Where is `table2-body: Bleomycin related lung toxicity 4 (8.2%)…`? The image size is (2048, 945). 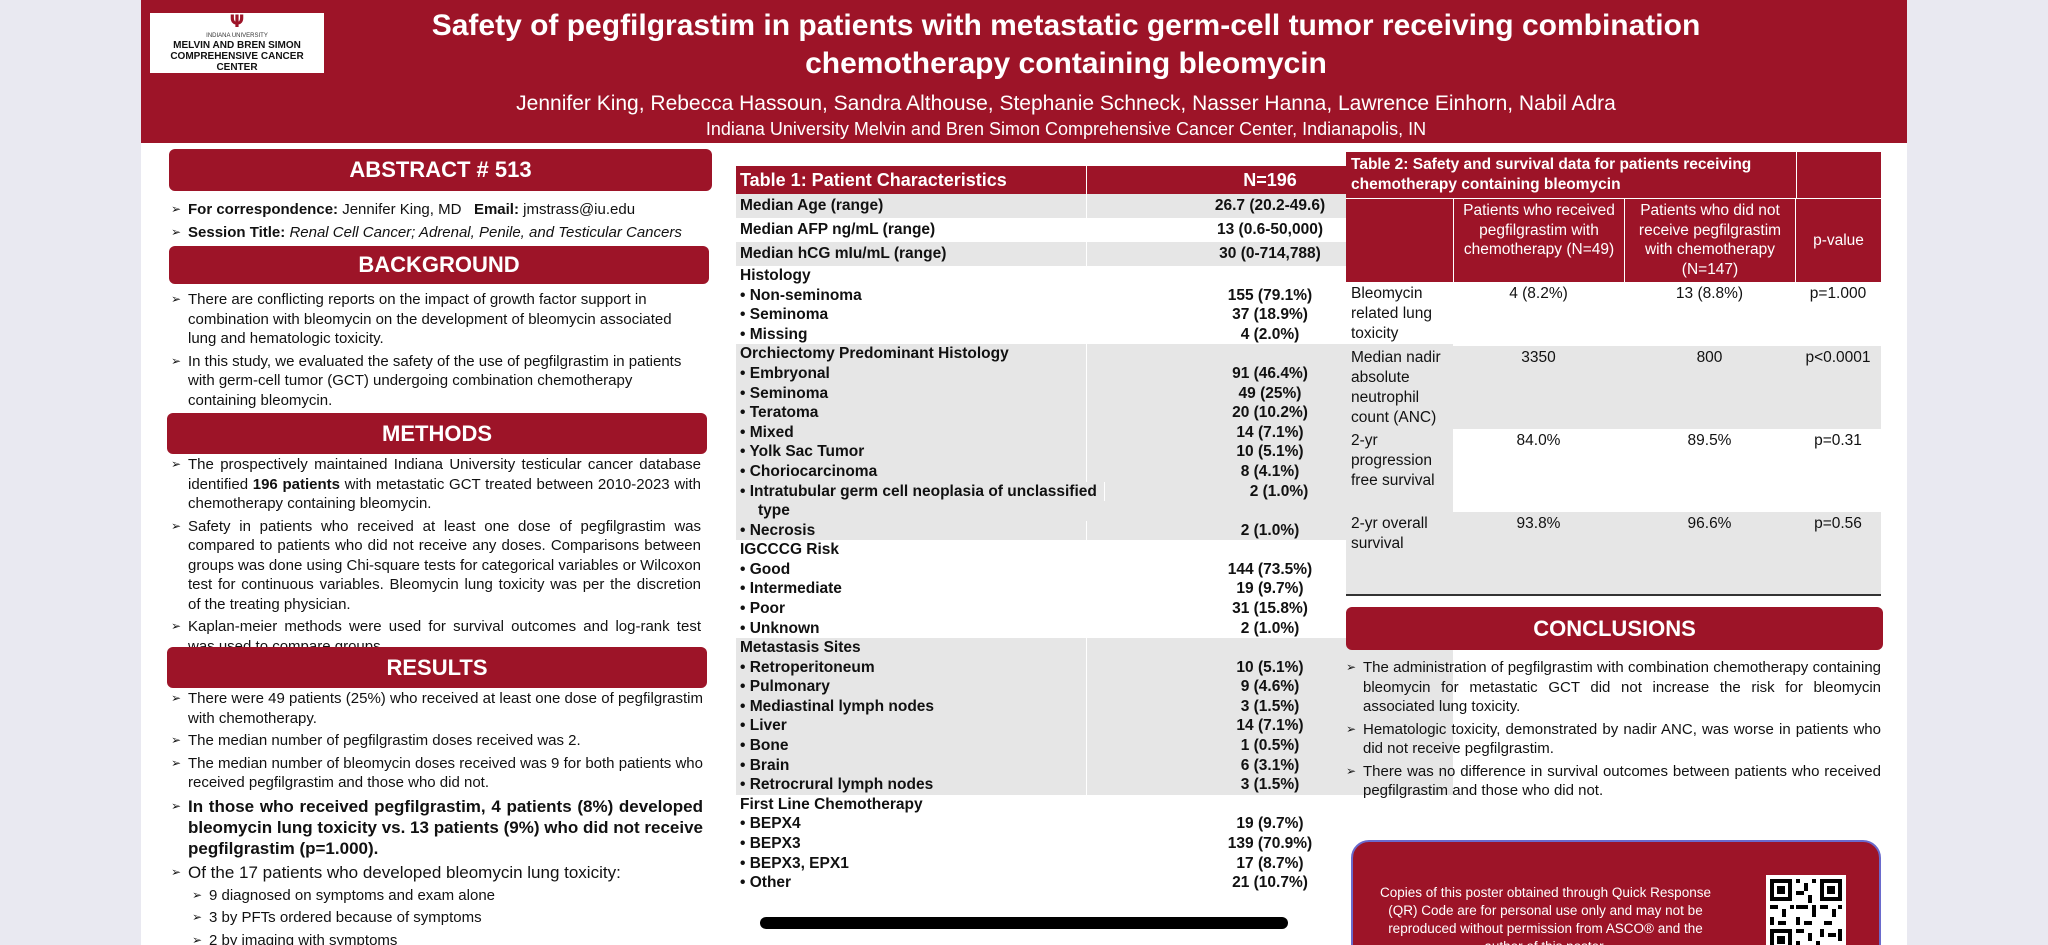
table2-body: Bleomycin related lung toxicity 4 (8.2%)… is located at coordinates (1613, 438).